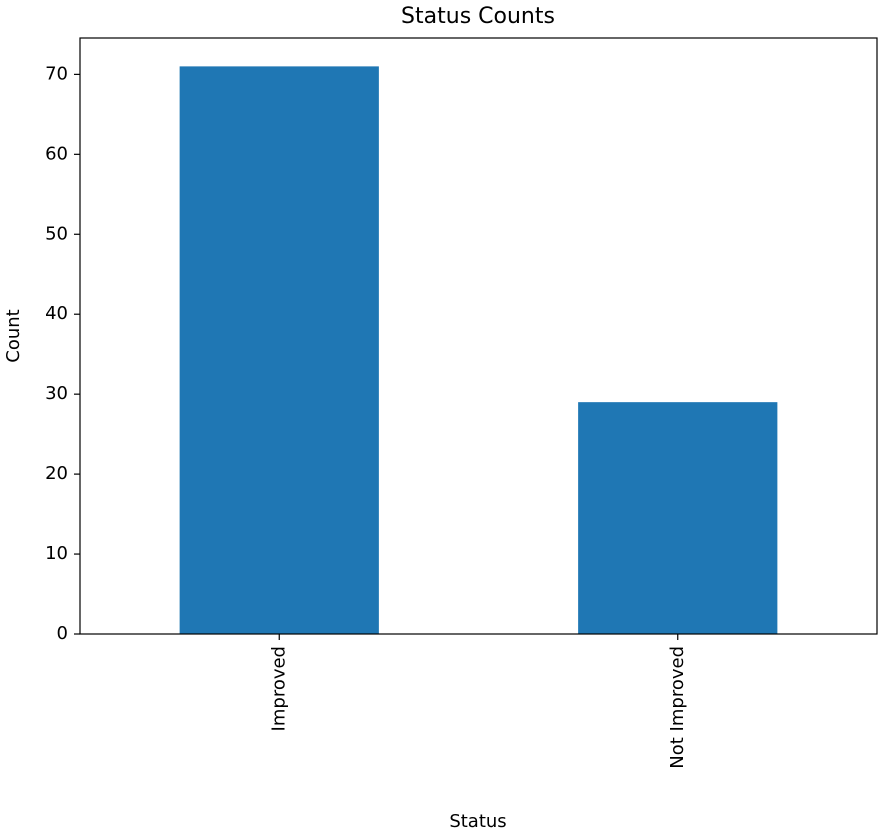 The height and width of the screenshot is (836, 886). I want to click on chart-title: Status Counts, so click(478, 16).